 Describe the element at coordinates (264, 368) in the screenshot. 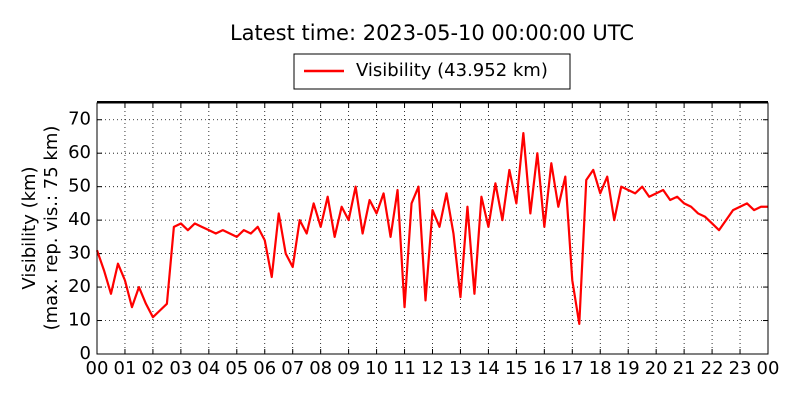

I see `x-tick-label: 06` at that location.